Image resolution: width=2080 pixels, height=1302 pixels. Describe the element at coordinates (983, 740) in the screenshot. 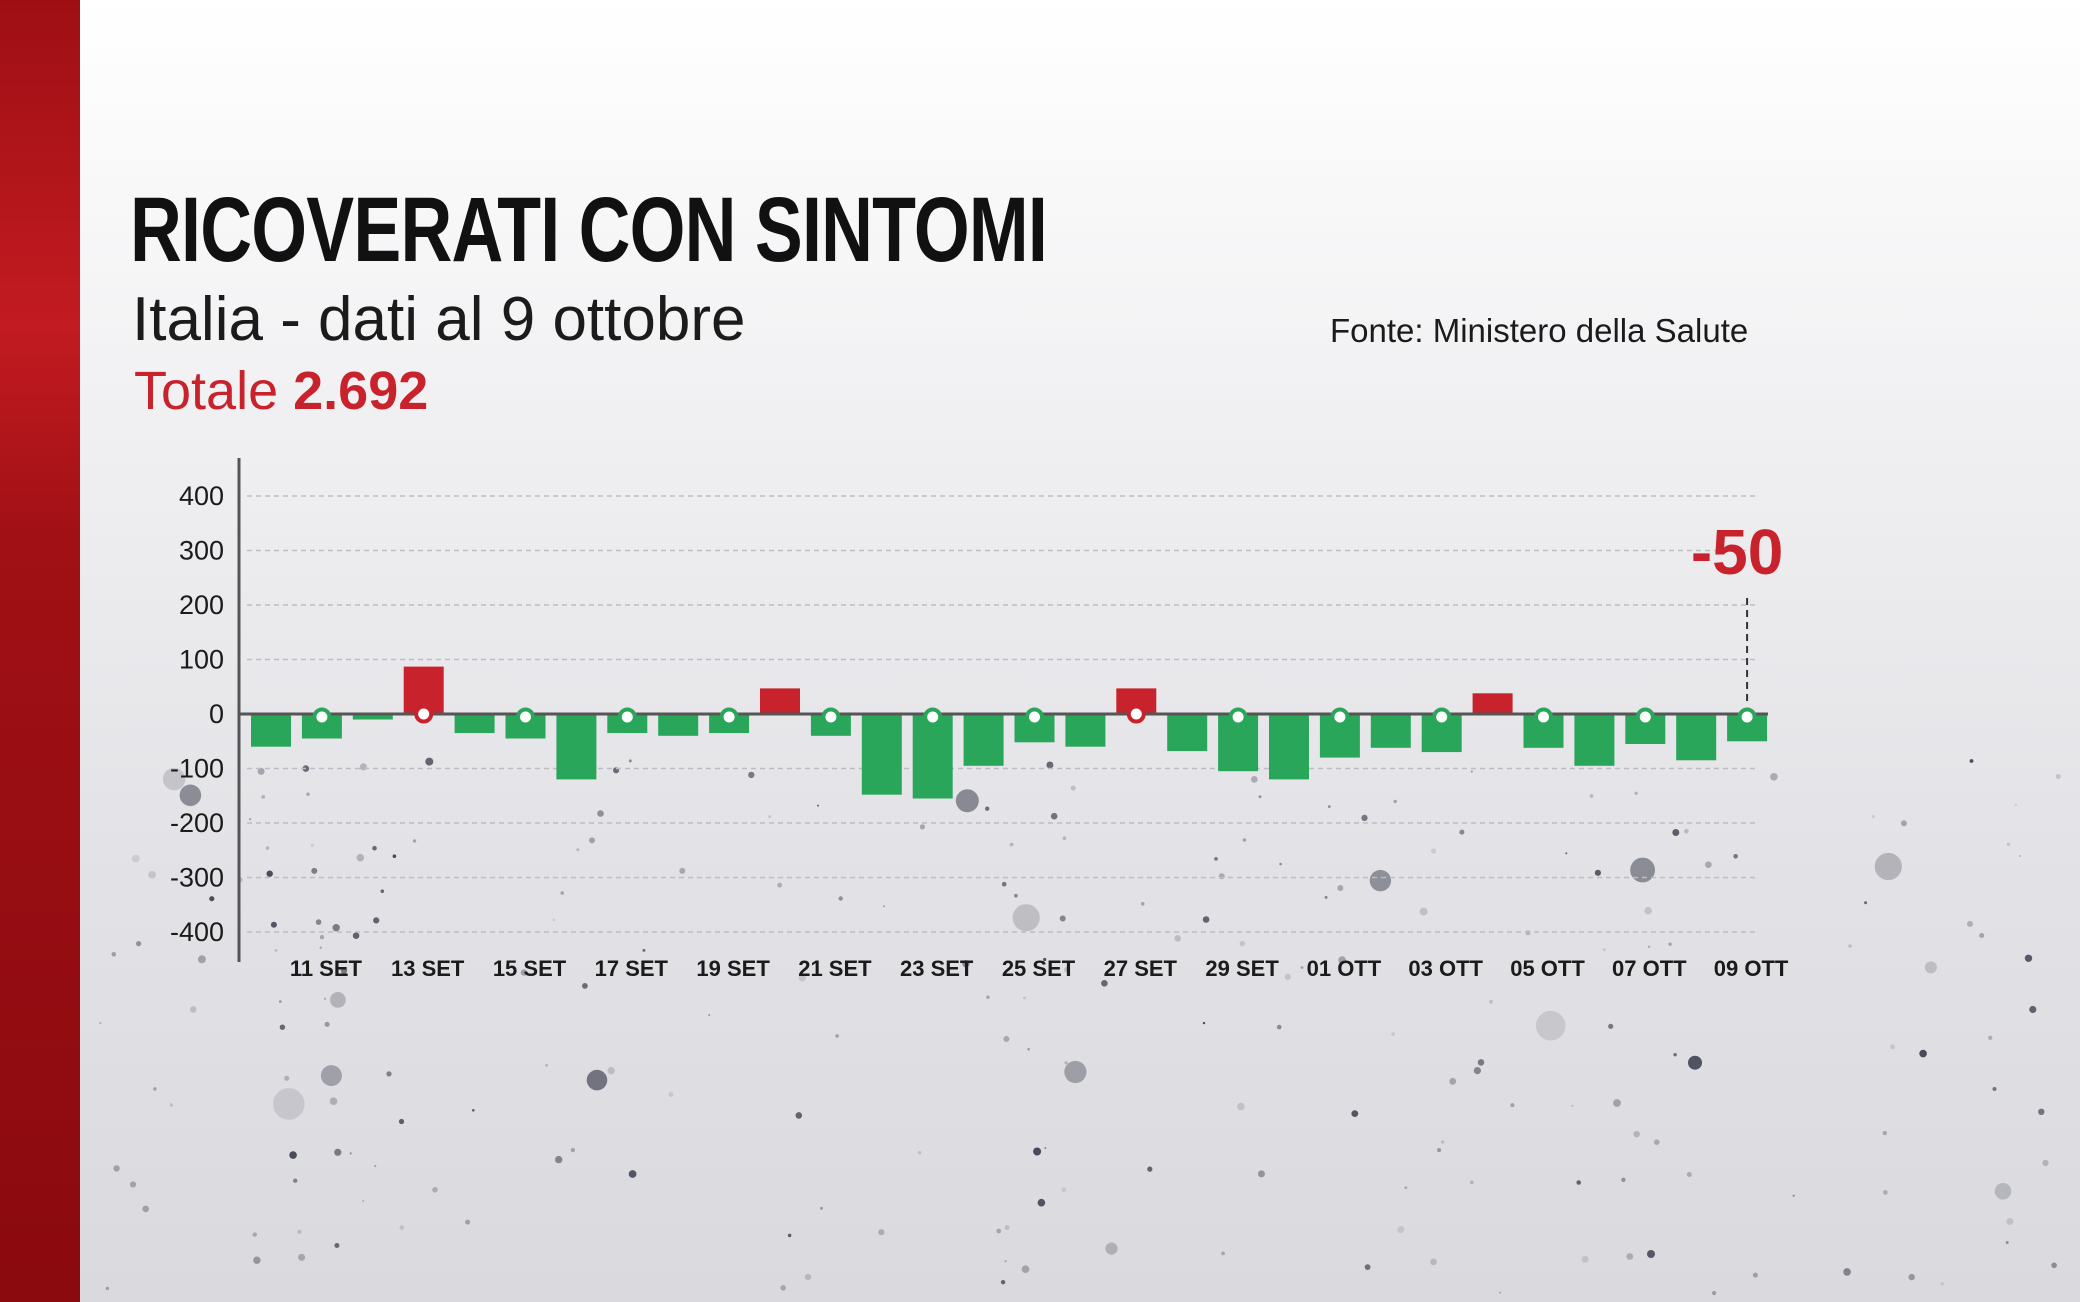

I see `bar-24-set` at that location.